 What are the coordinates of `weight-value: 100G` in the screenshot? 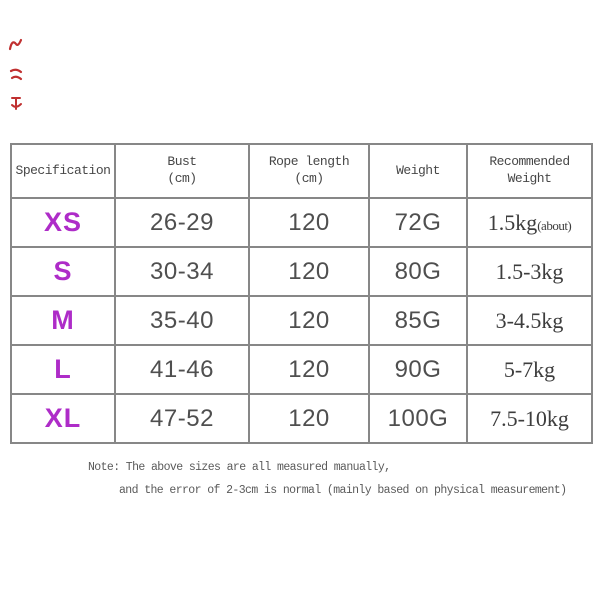 It's located at (418, 418).